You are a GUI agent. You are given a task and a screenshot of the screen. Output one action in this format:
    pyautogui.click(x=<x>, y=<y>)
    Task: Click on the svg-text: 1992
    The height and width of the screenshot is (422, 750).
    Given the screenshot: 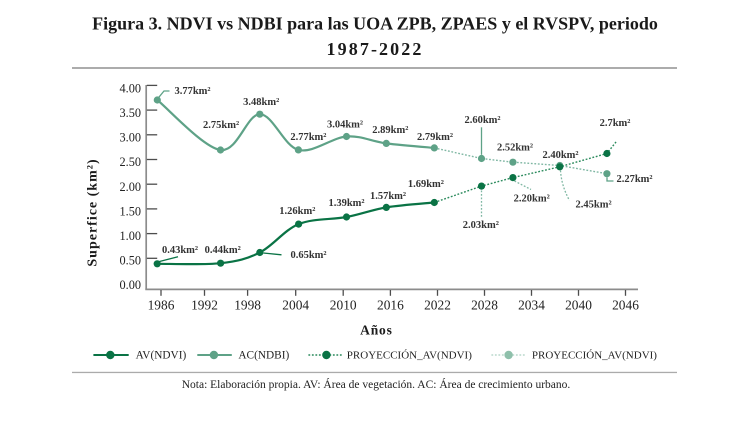 What is the action you would take?
    pyautogui.click(x=204, y=305)
    